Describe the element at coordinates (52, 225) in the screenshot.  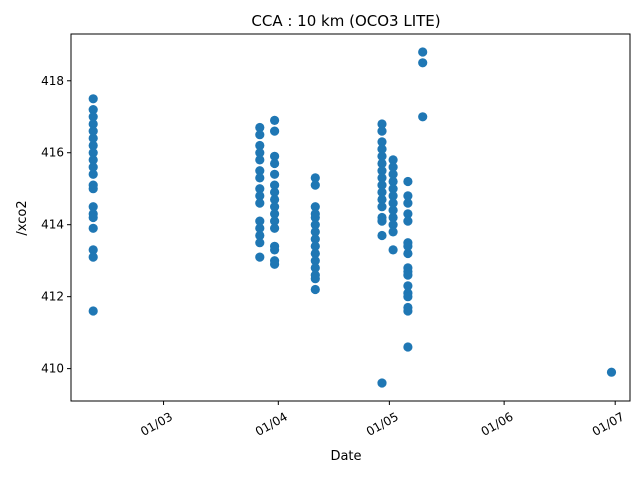
I see `y-tick-label: 414` at that location.